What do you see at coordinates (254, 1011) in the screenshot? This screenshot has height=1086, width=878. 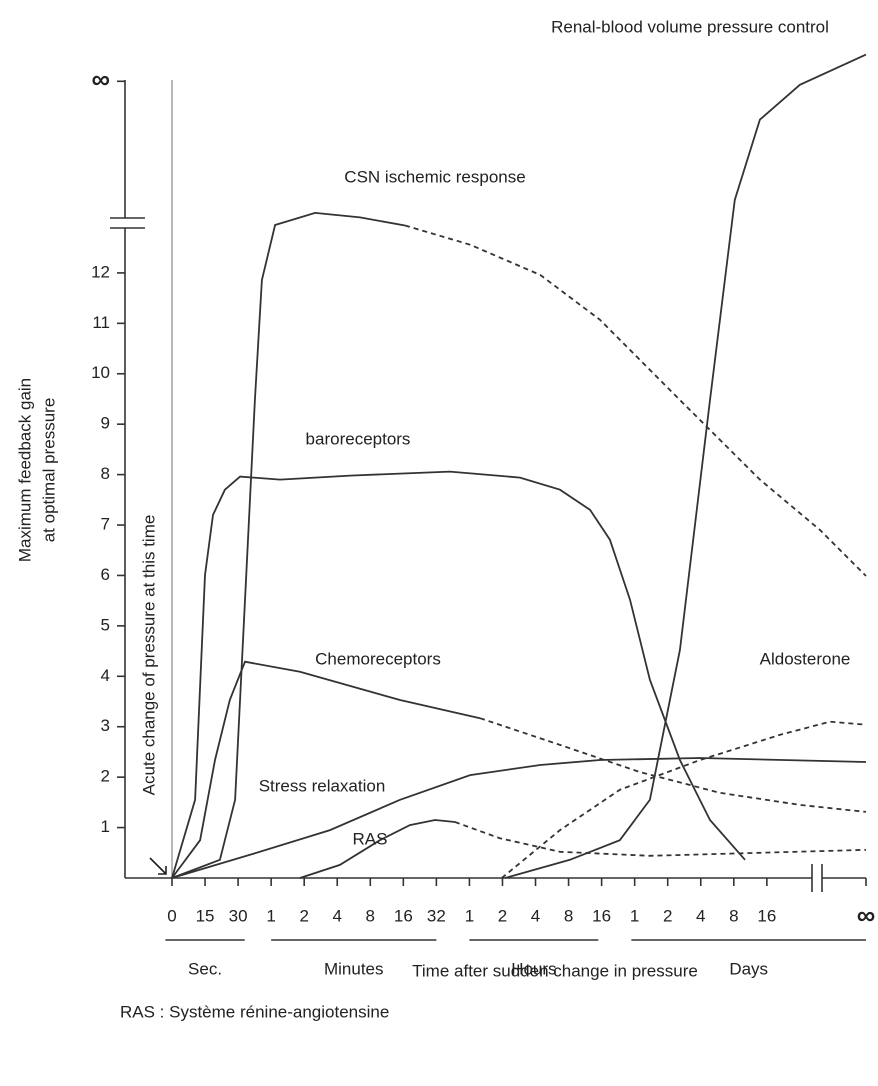 I see `footnote: RAS : Système rénine-angiotensine` at bounding box center [254, 1011].